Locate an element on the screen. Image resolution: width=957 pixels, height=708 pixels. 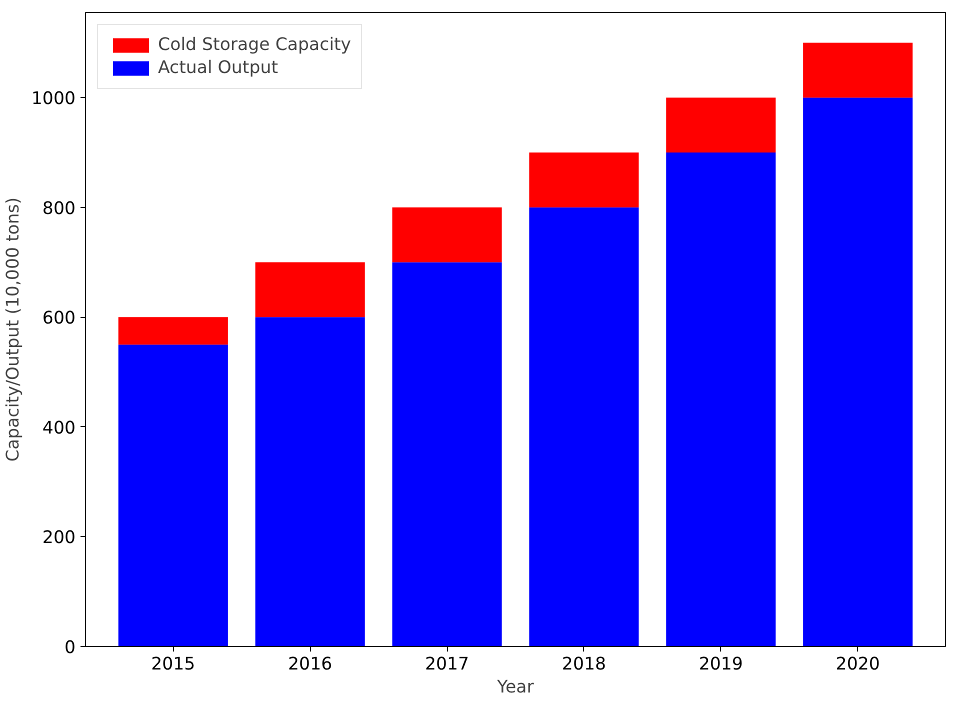
x-tick-label: 2015 is located at coordinates (173, 664).